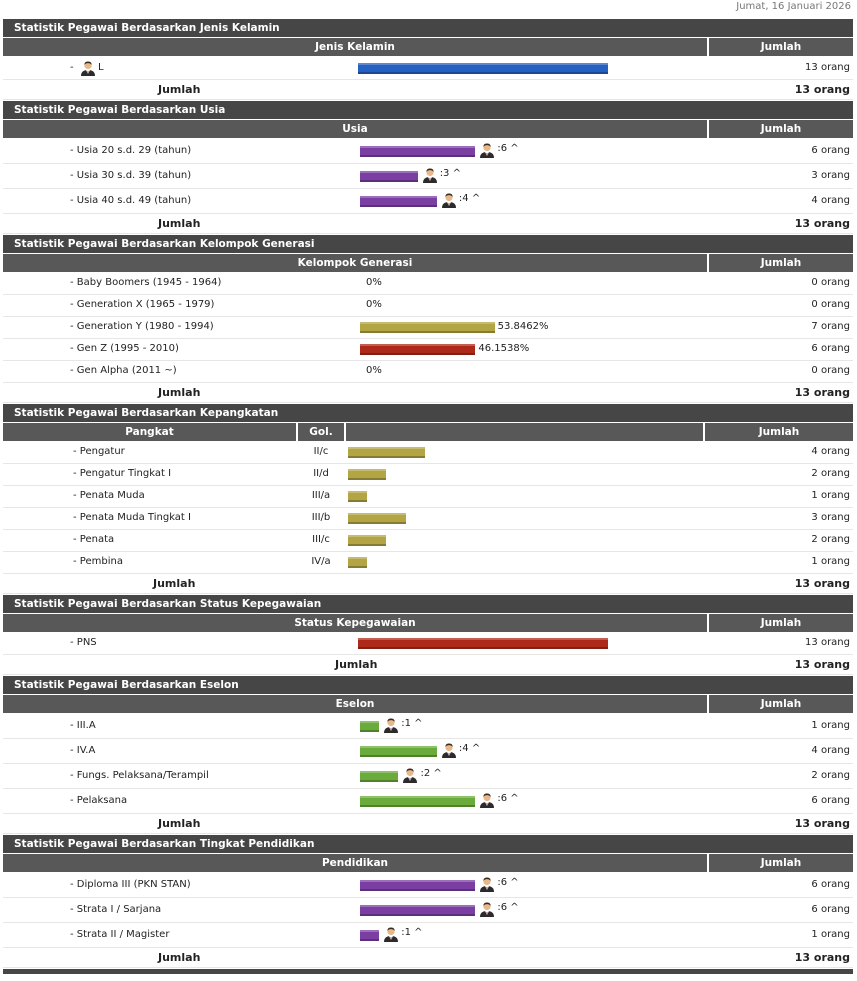  Describe the element at coordinates (428, 110) in the screenshot. I see `section-title: Statistik Pegawai Berdasarkan Usia` at that location.